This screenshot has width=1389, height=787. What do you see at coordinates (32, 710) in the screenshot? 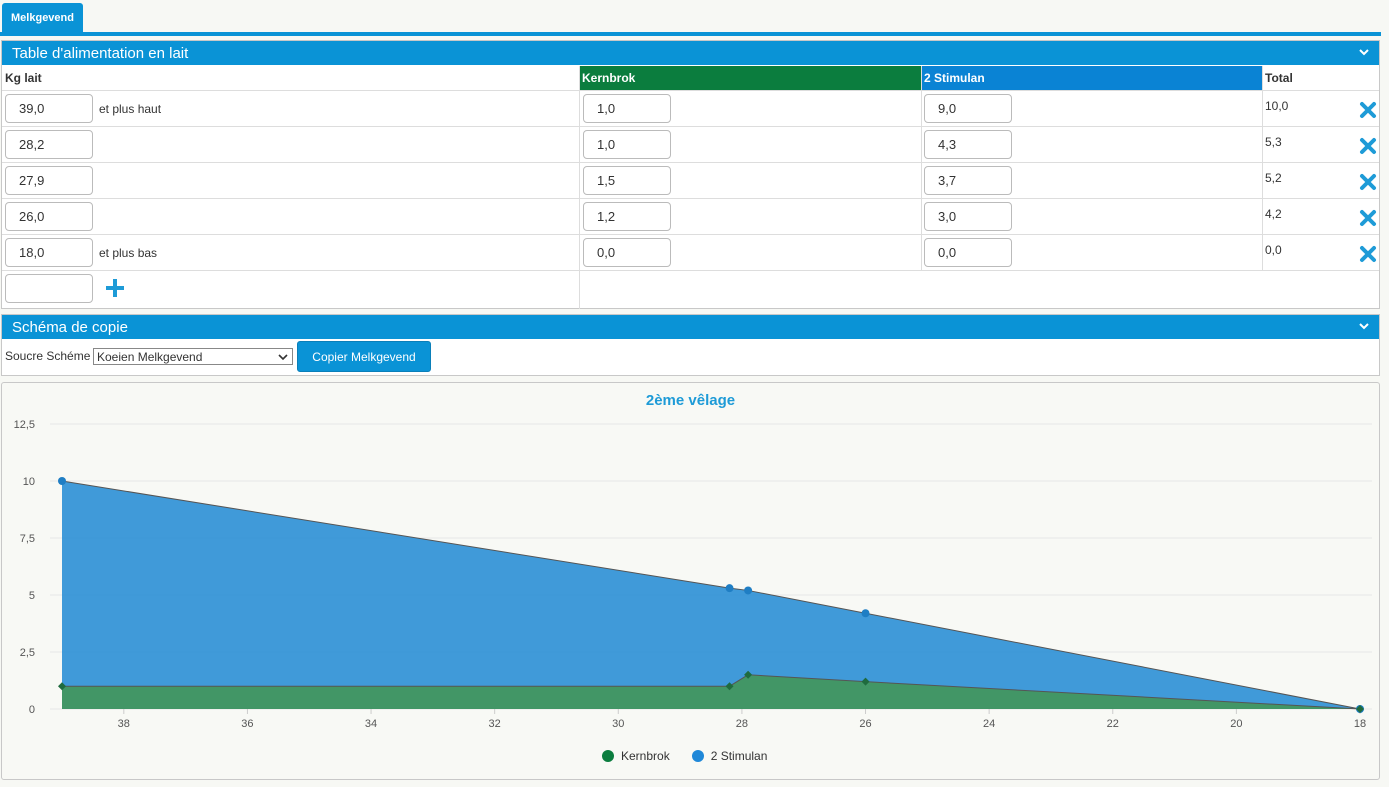
I see `y-tick-label: 0` at bounding box center [32, 710].